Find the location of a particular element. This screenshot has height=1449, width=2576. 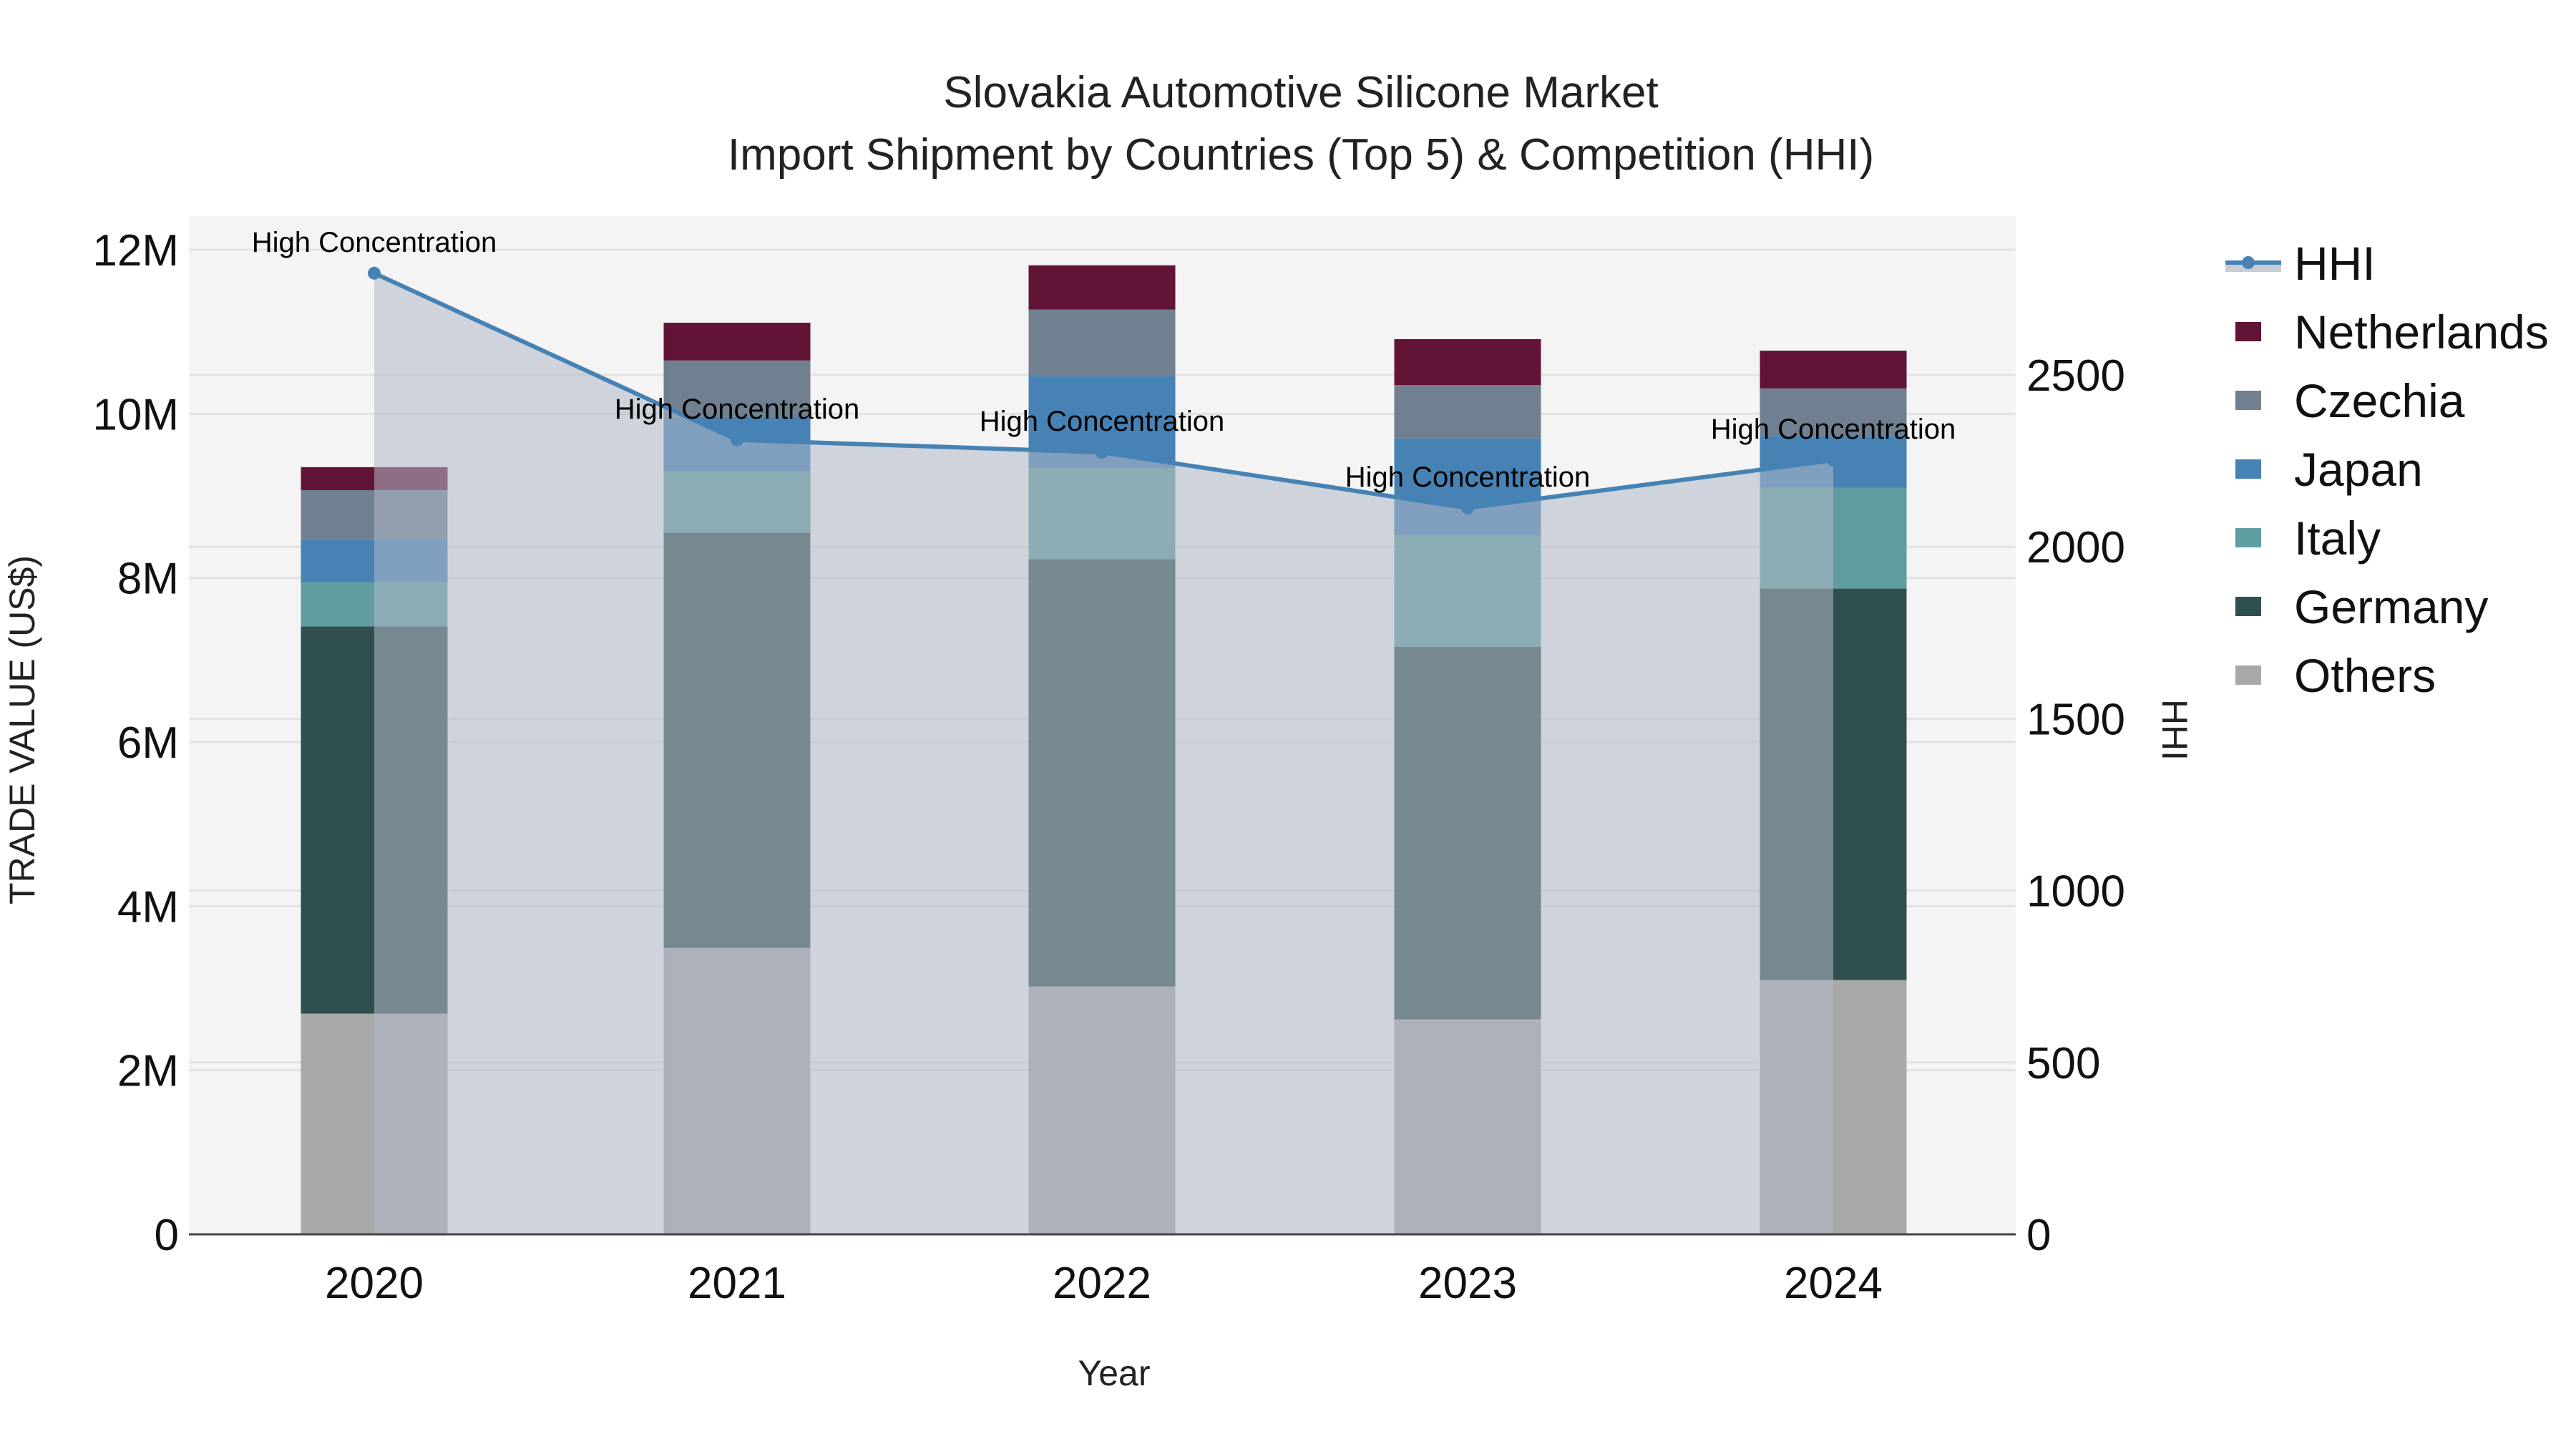

legend-item-italy: Italy is located at coordinates (2308, 538).